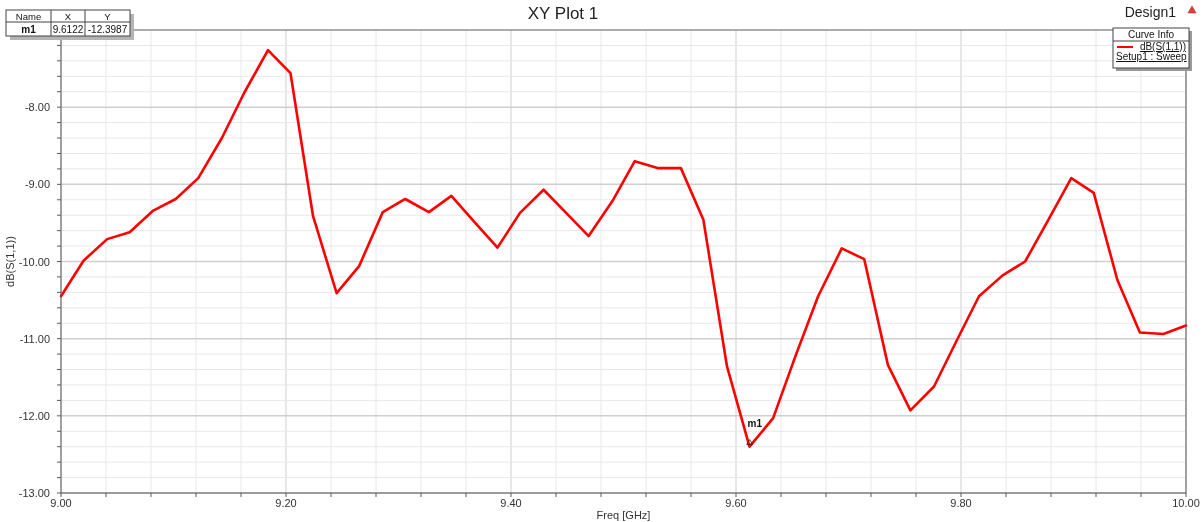 This screenshot has height=522, width=1204. What do you see at coordinates (68, 16) in the screenshot?
I see `text: X` at bounding box center [68, 16].